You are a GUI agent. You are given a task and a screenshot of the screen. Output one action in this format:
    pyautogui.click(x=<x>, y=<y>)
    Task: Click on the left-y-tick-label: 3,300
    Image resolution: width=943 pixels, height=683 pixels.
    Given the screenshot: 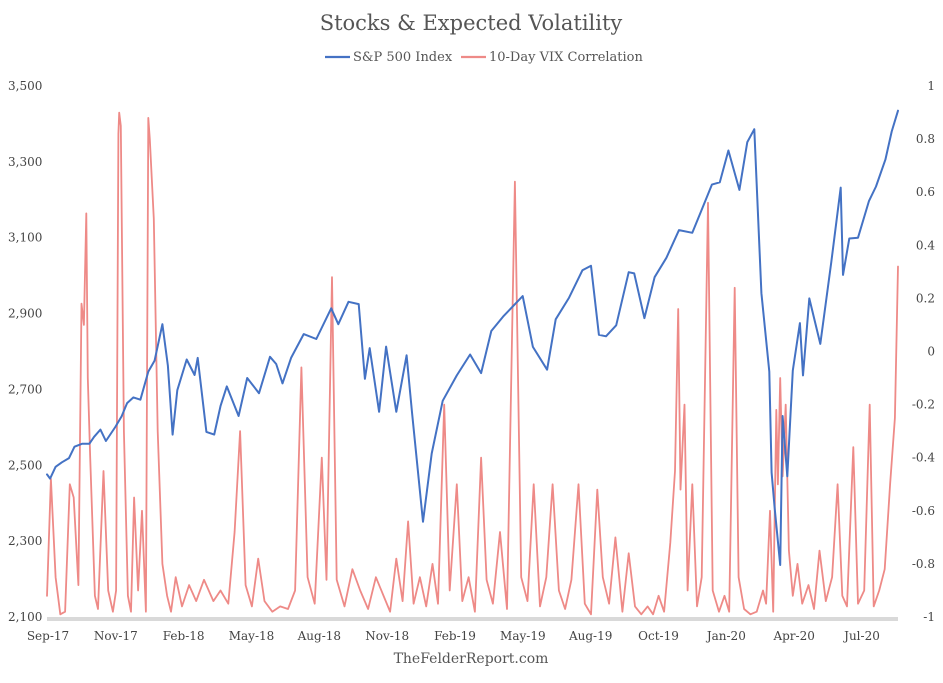 What is the action you would take?
    pyautogui.click(x=25, y=162)
    